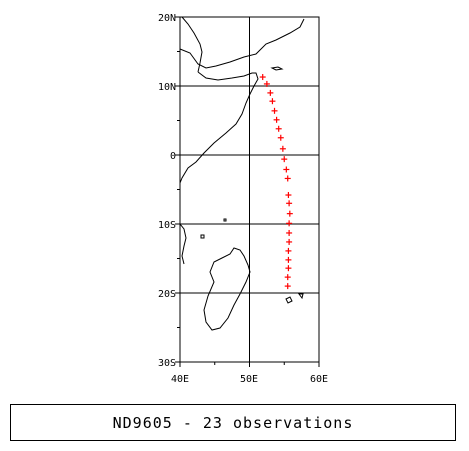 Image resolution: width=469 pixels, height=451 pixels. What do you see at coordinates (167, 363) in the screenshot?
I see `lat-label-30s: 30S` at bounding box center [167, 363].